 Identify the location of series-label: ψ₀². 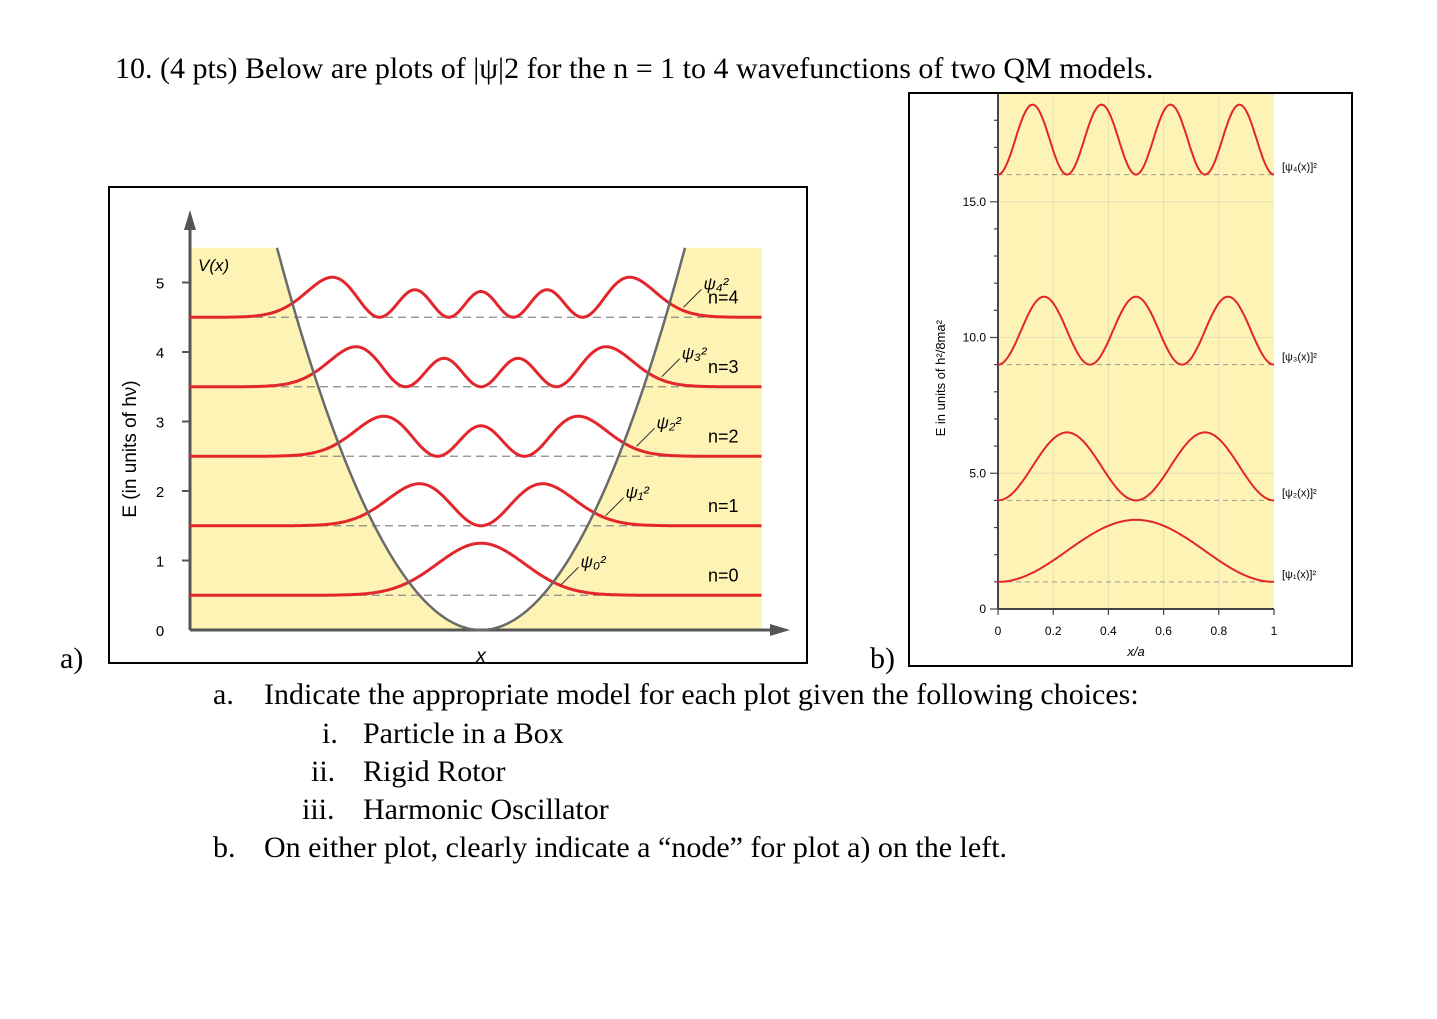
(594, 561).